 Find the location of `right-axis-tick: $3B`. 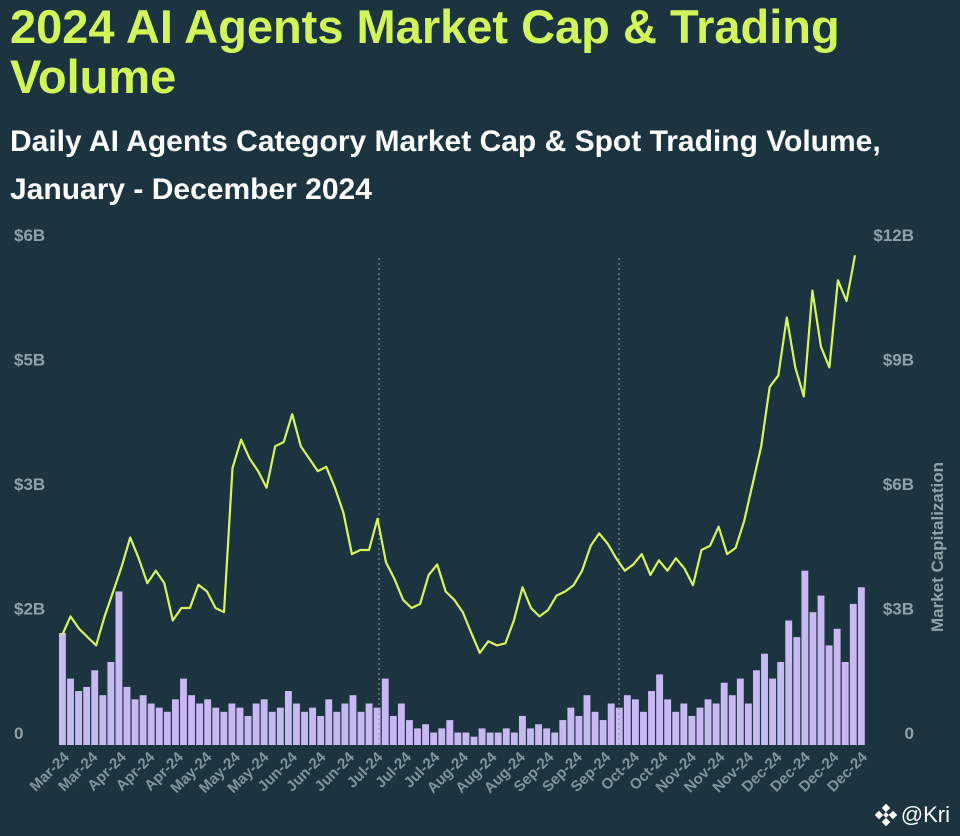

right-axis-tick: $3B is located at coordinates (898, 609).